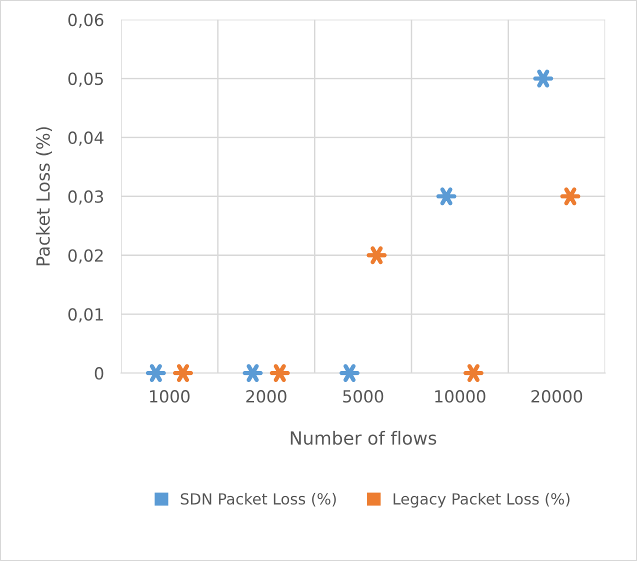 The image size is (637, 561). I want to click on x-tick-label: 1000, so click(170, 396).